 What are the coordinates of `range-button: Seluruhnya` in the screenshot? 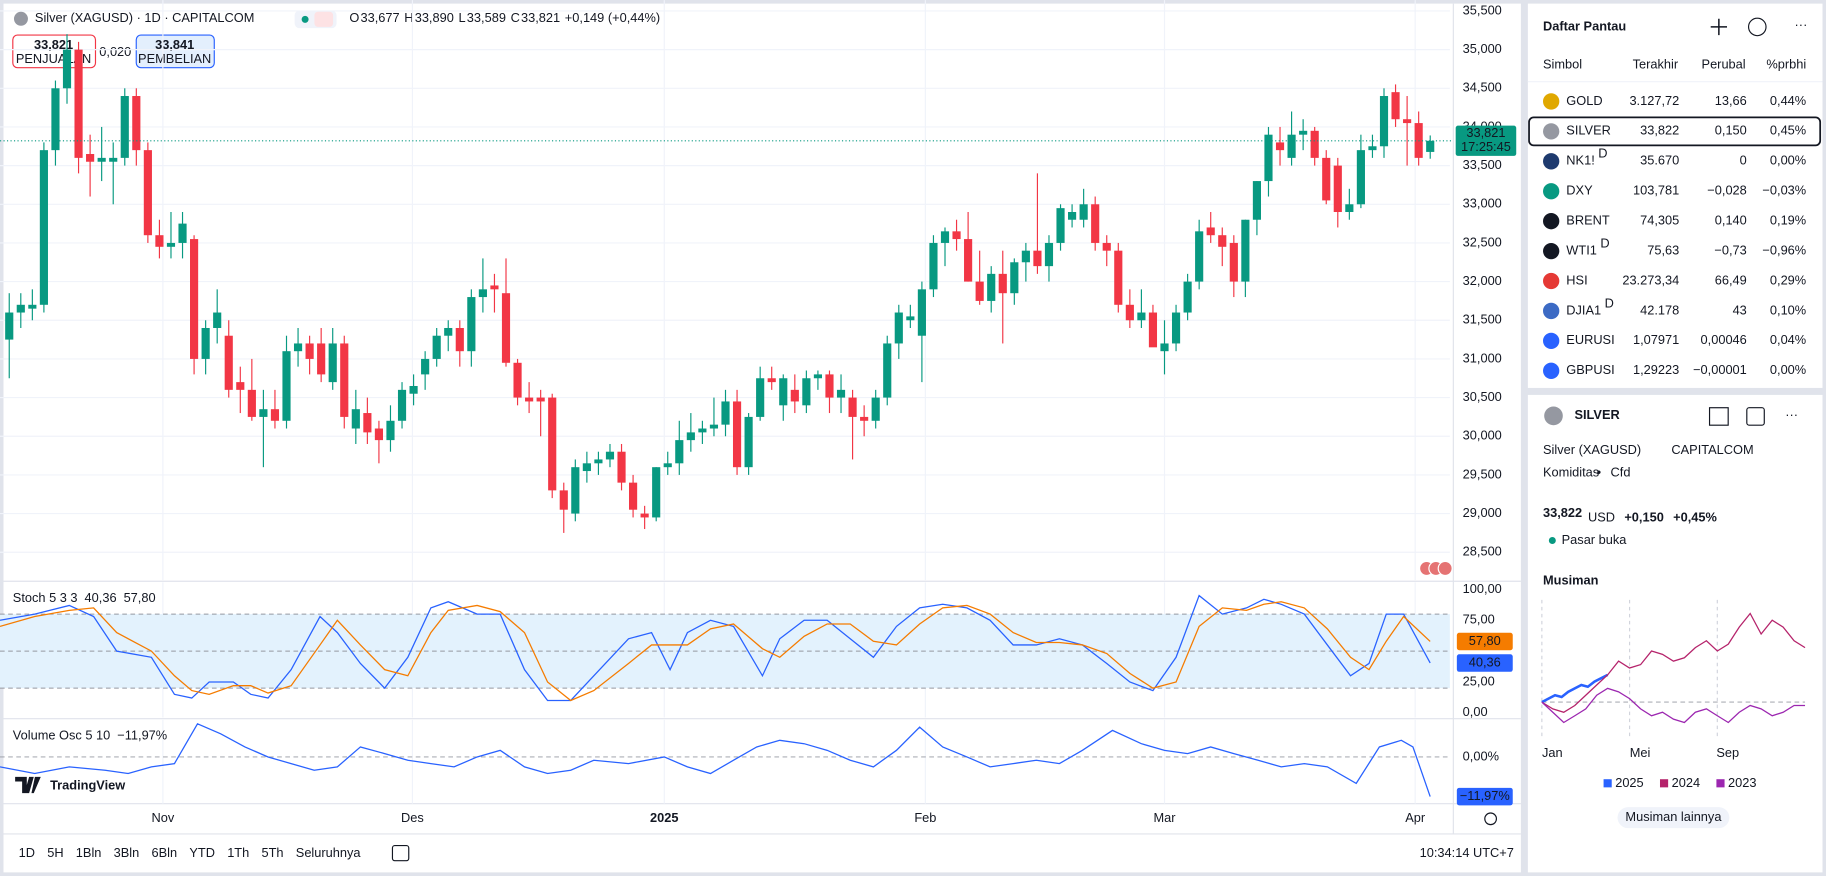 It's located at (329, 852).